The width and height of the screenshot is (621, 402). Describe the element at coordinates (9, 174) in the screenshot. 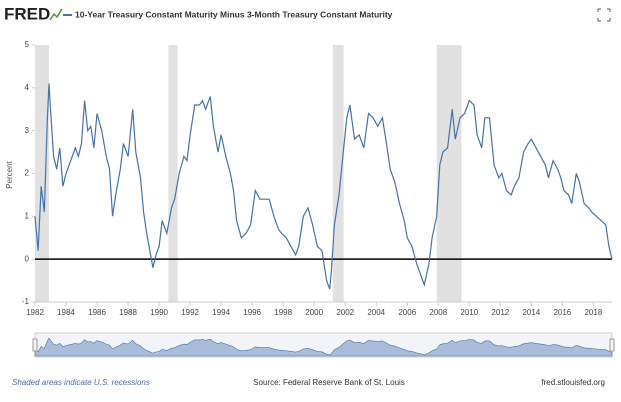

I see `y-axis-label: Percent` at that location.